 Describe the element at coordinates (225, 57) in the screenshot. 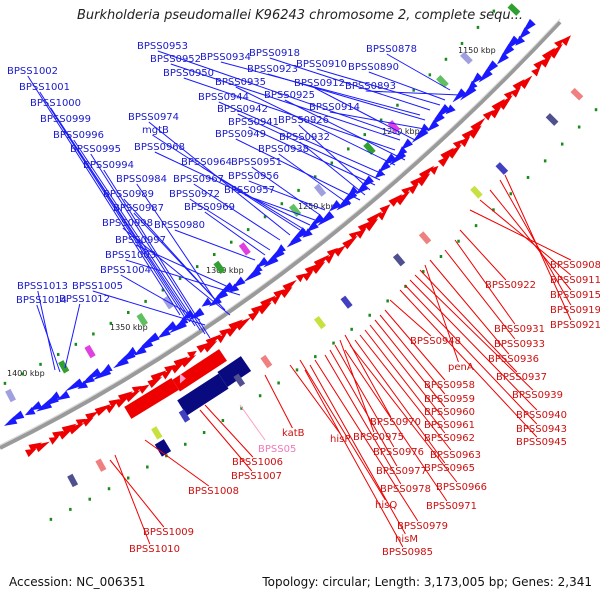

I see `gene-label-forward: BPSS0934` at that location.